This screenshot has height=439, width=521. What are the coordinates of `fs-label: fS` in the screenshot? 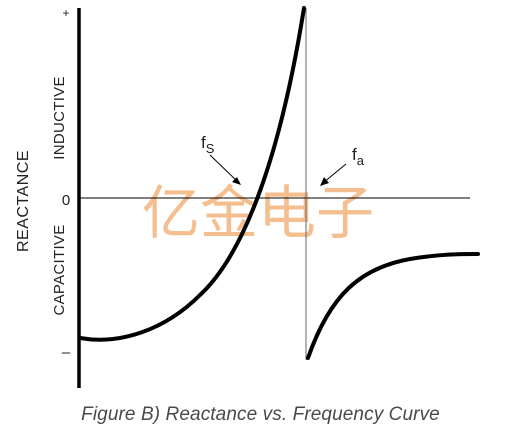 It's located at (208, 144).